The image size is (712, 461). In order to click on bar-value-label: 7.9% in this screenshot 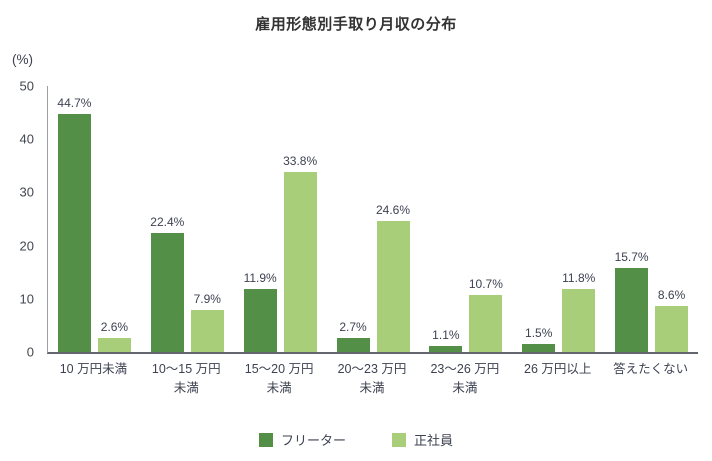, I will do `click(207, 298)`.